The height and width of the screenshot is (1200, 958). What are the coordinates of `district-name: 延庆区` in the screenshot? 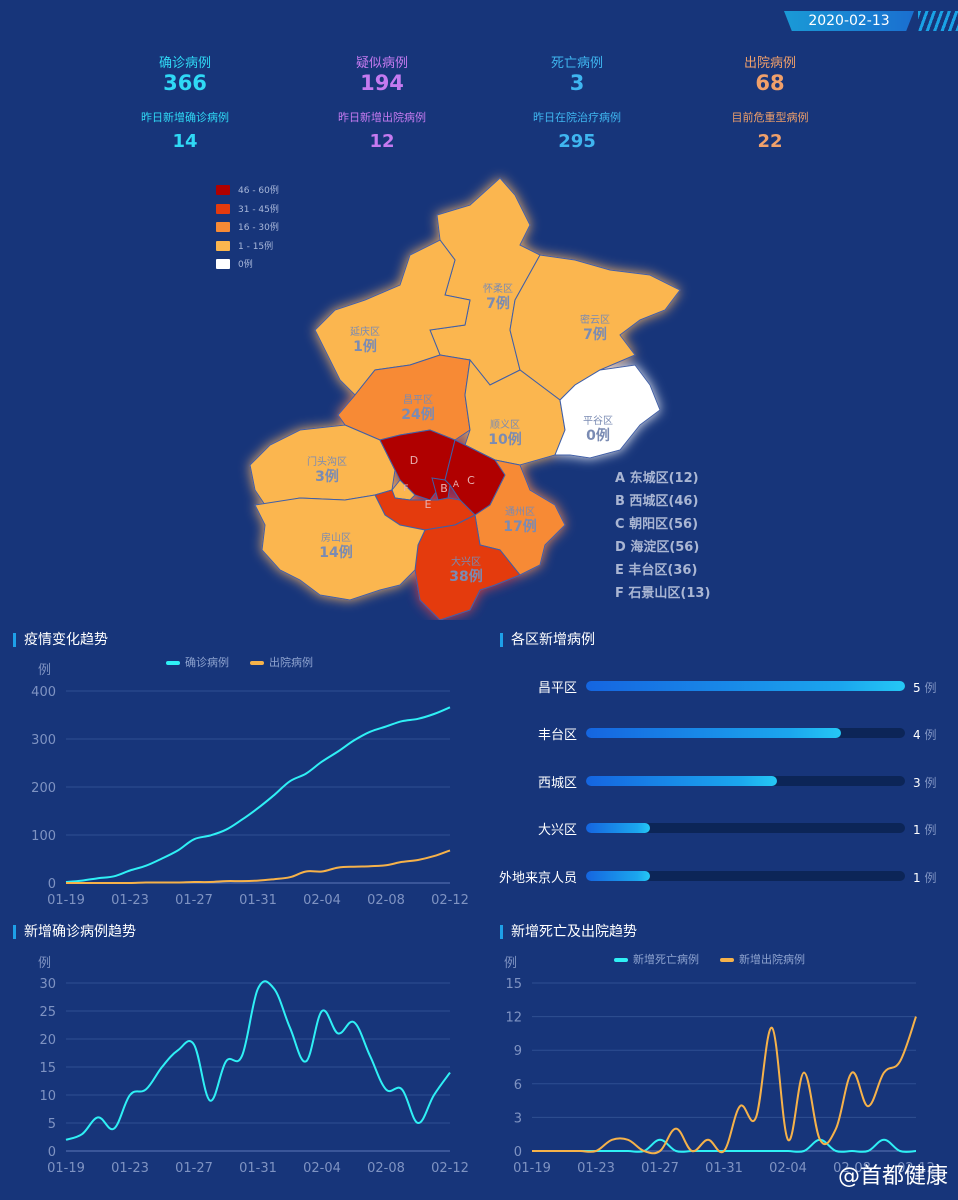 It's located at (365, 331).